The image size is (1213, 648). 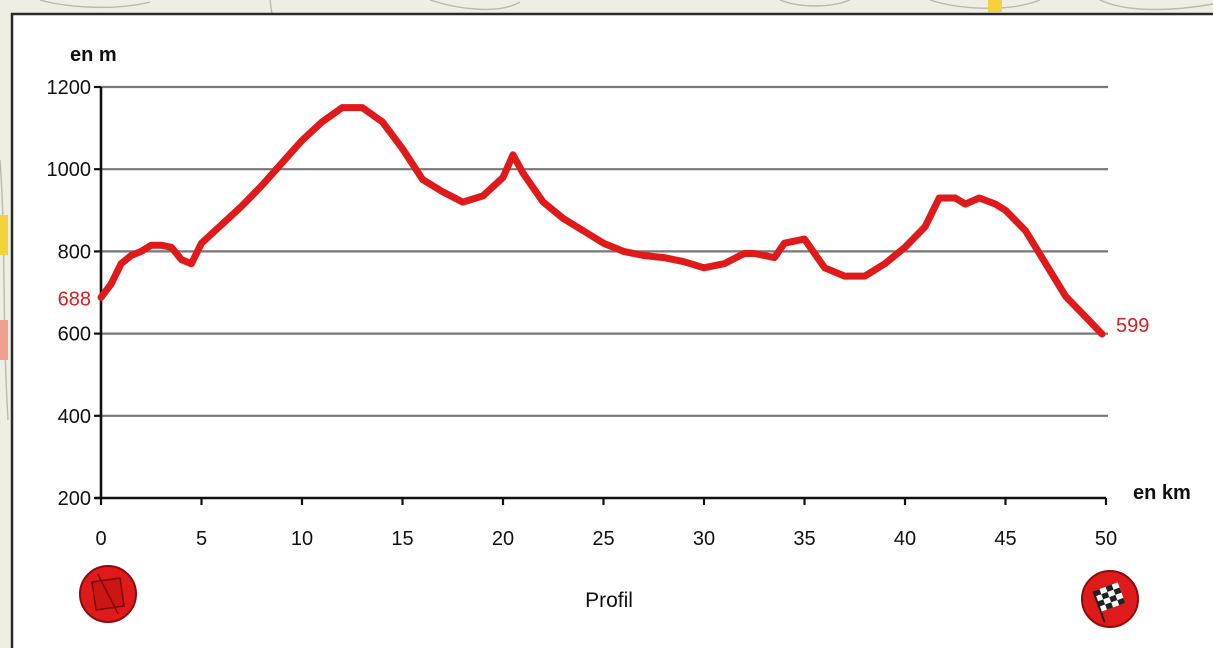 I want to click on start-elevation-label: 688, so click(x=74, y=299).